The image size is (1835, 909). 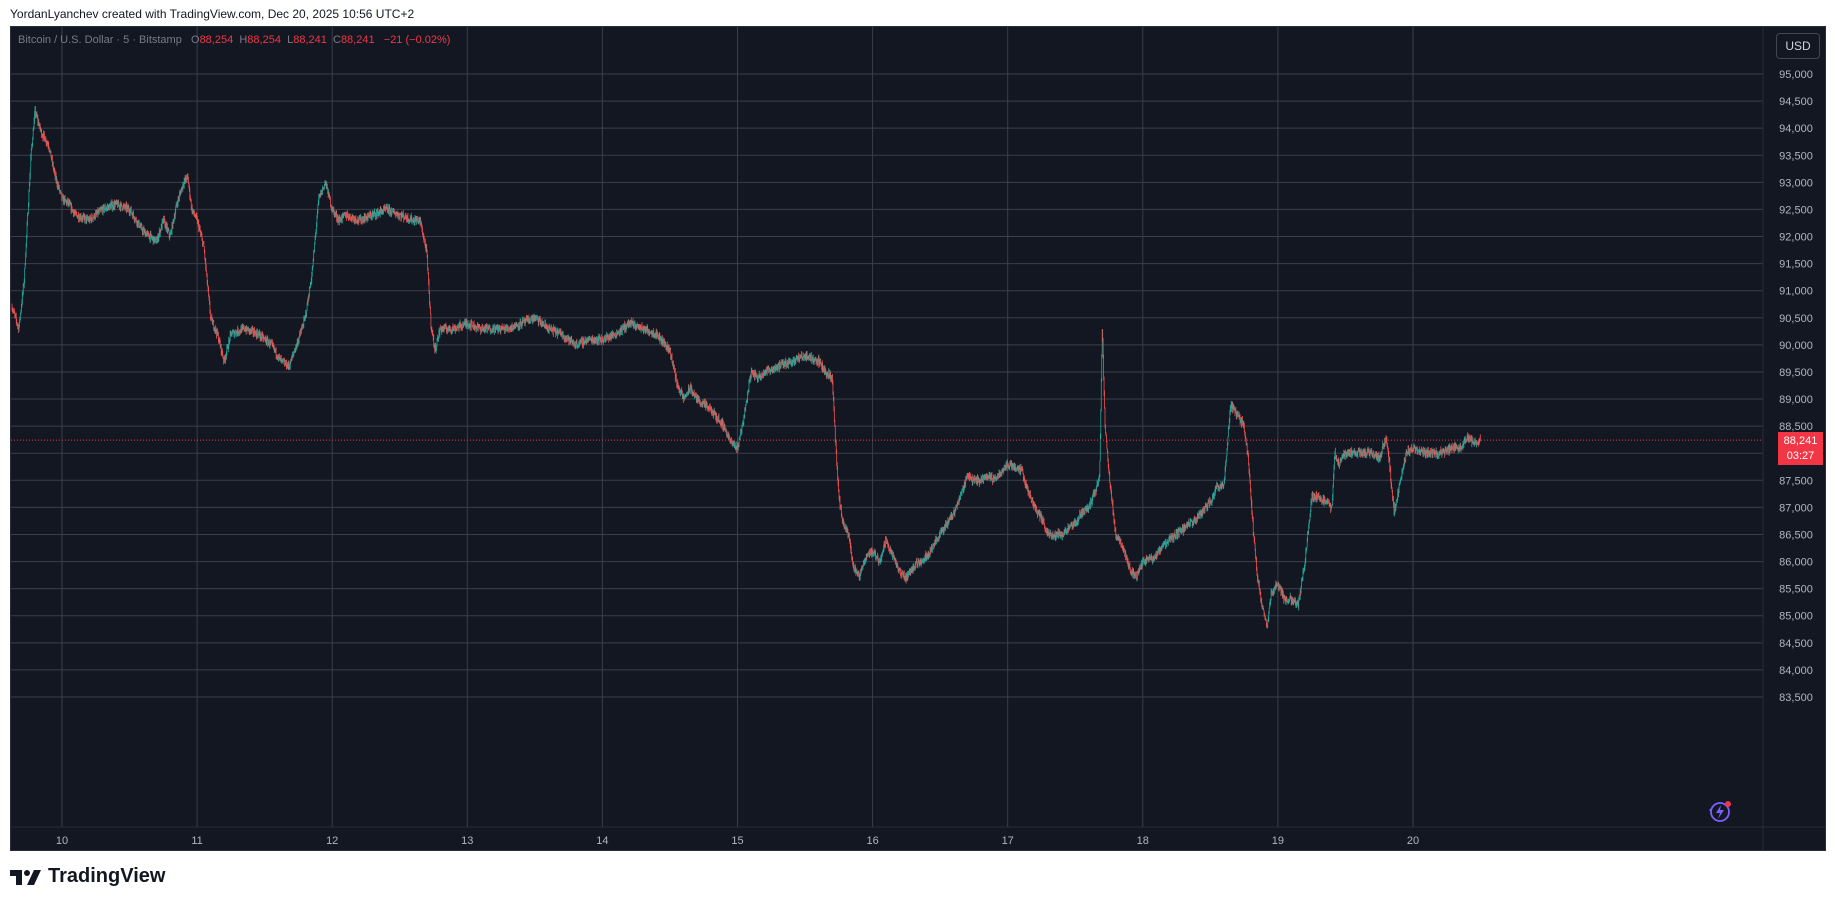 What do you see at coordinates (1796, 265) in the screenshot?
I see `y-tick-label: 91,500` at bounding box center [1796, 265].